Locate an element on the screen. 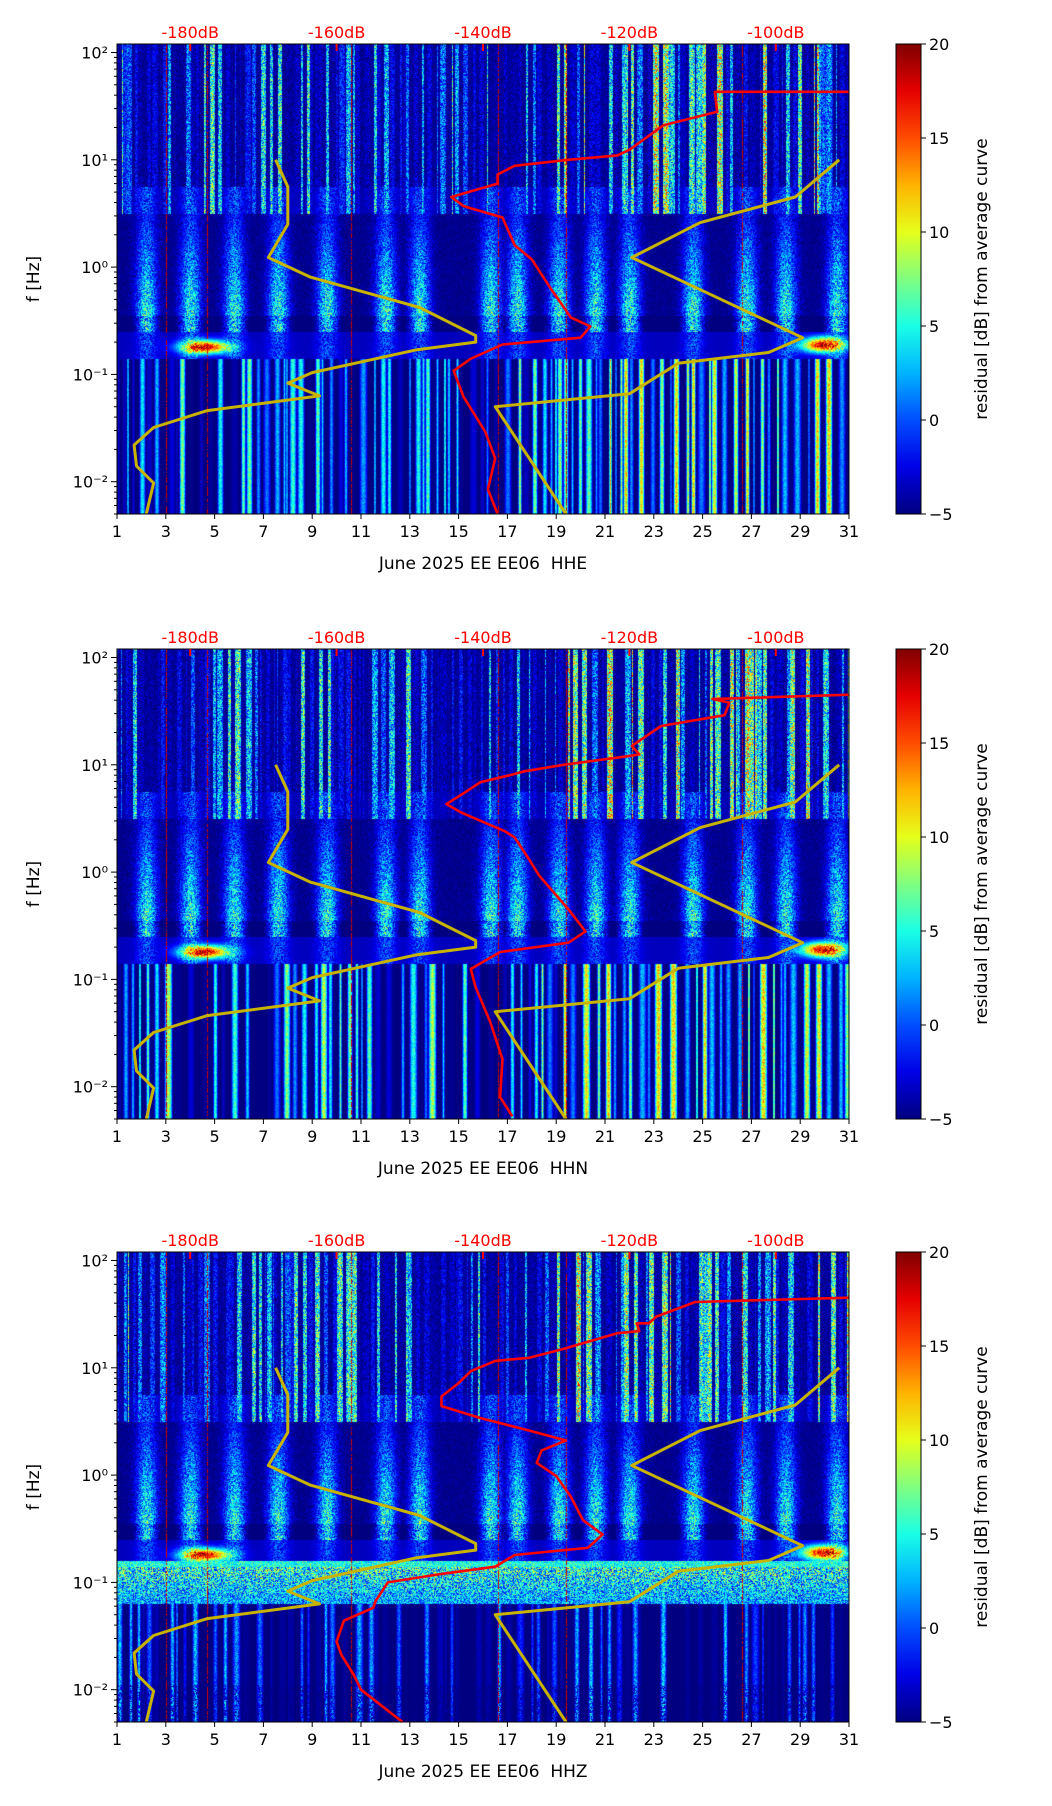  x-tick-label: 1 is located at coordinates (117, 1136).